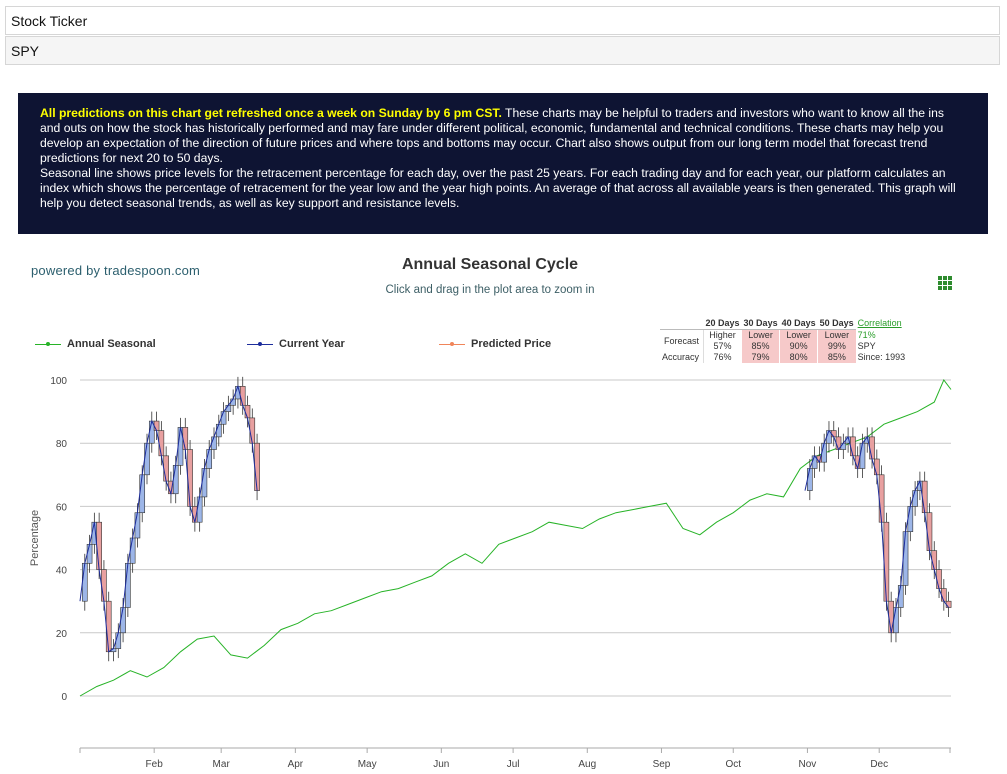  I want to click on chart-title: Annual Seasonal Cycle, so click(490, 264).